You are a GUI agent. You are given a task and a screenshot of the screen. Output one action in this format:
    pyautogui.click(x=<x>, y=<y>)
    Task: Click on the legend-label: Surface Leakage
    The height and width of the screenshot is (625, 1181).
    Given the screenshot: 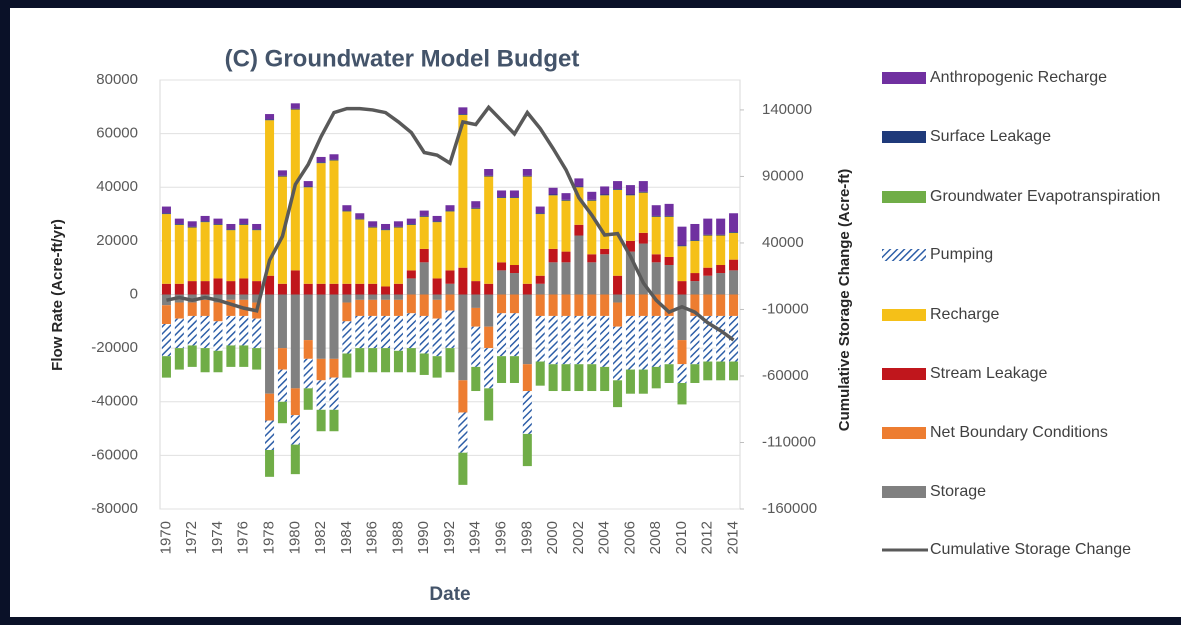 What is the action you would take?
    pyautogui.click(x=990, y=136)
    